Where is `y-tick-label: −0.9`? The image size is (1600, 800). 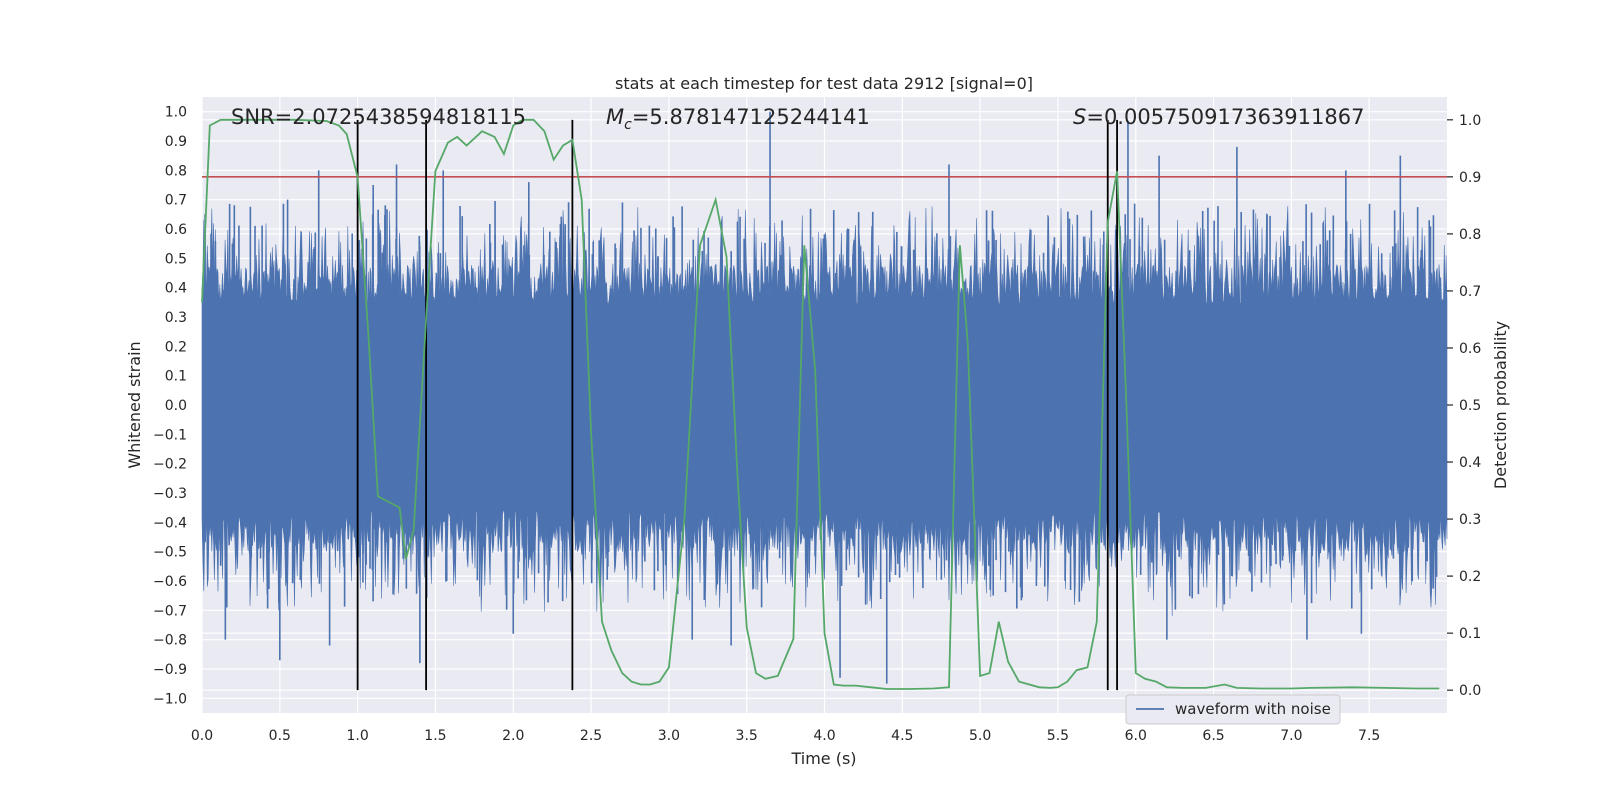
y-tick-label: −0.9 is located at coordinates (170, 670).